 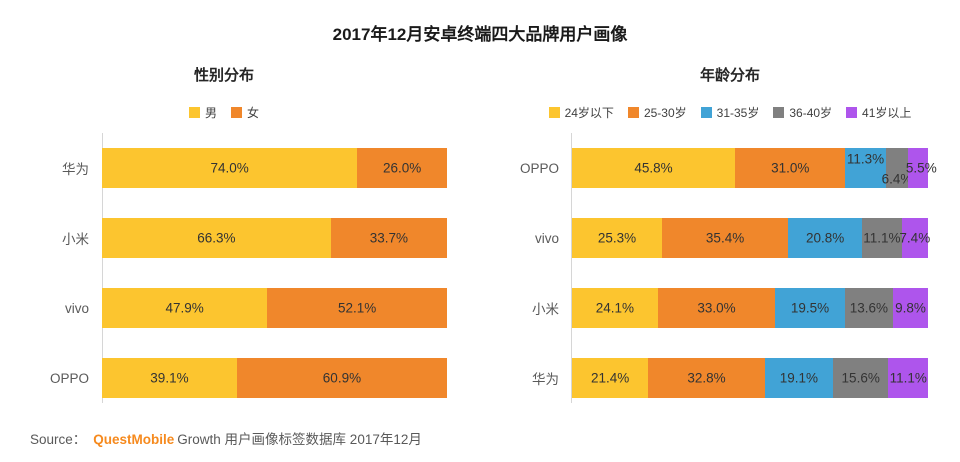 I want to click on value-label: 39.1%, so click(x=169, y=378).